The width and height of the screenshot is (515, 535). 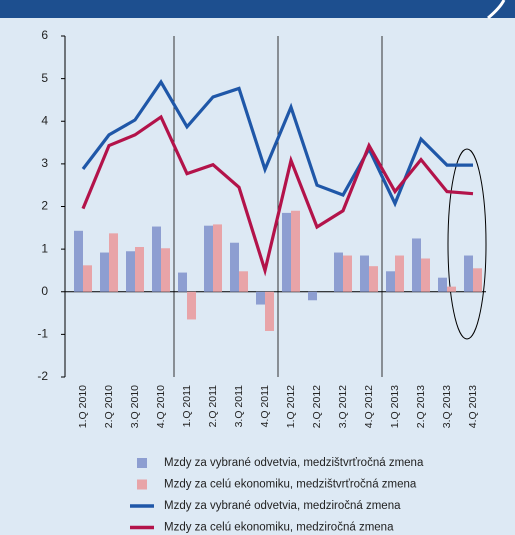 What do you see at coordinates (44, 248) in the screenshot?
I see `y-tick-label: 1` at bounding box center [44, 248].